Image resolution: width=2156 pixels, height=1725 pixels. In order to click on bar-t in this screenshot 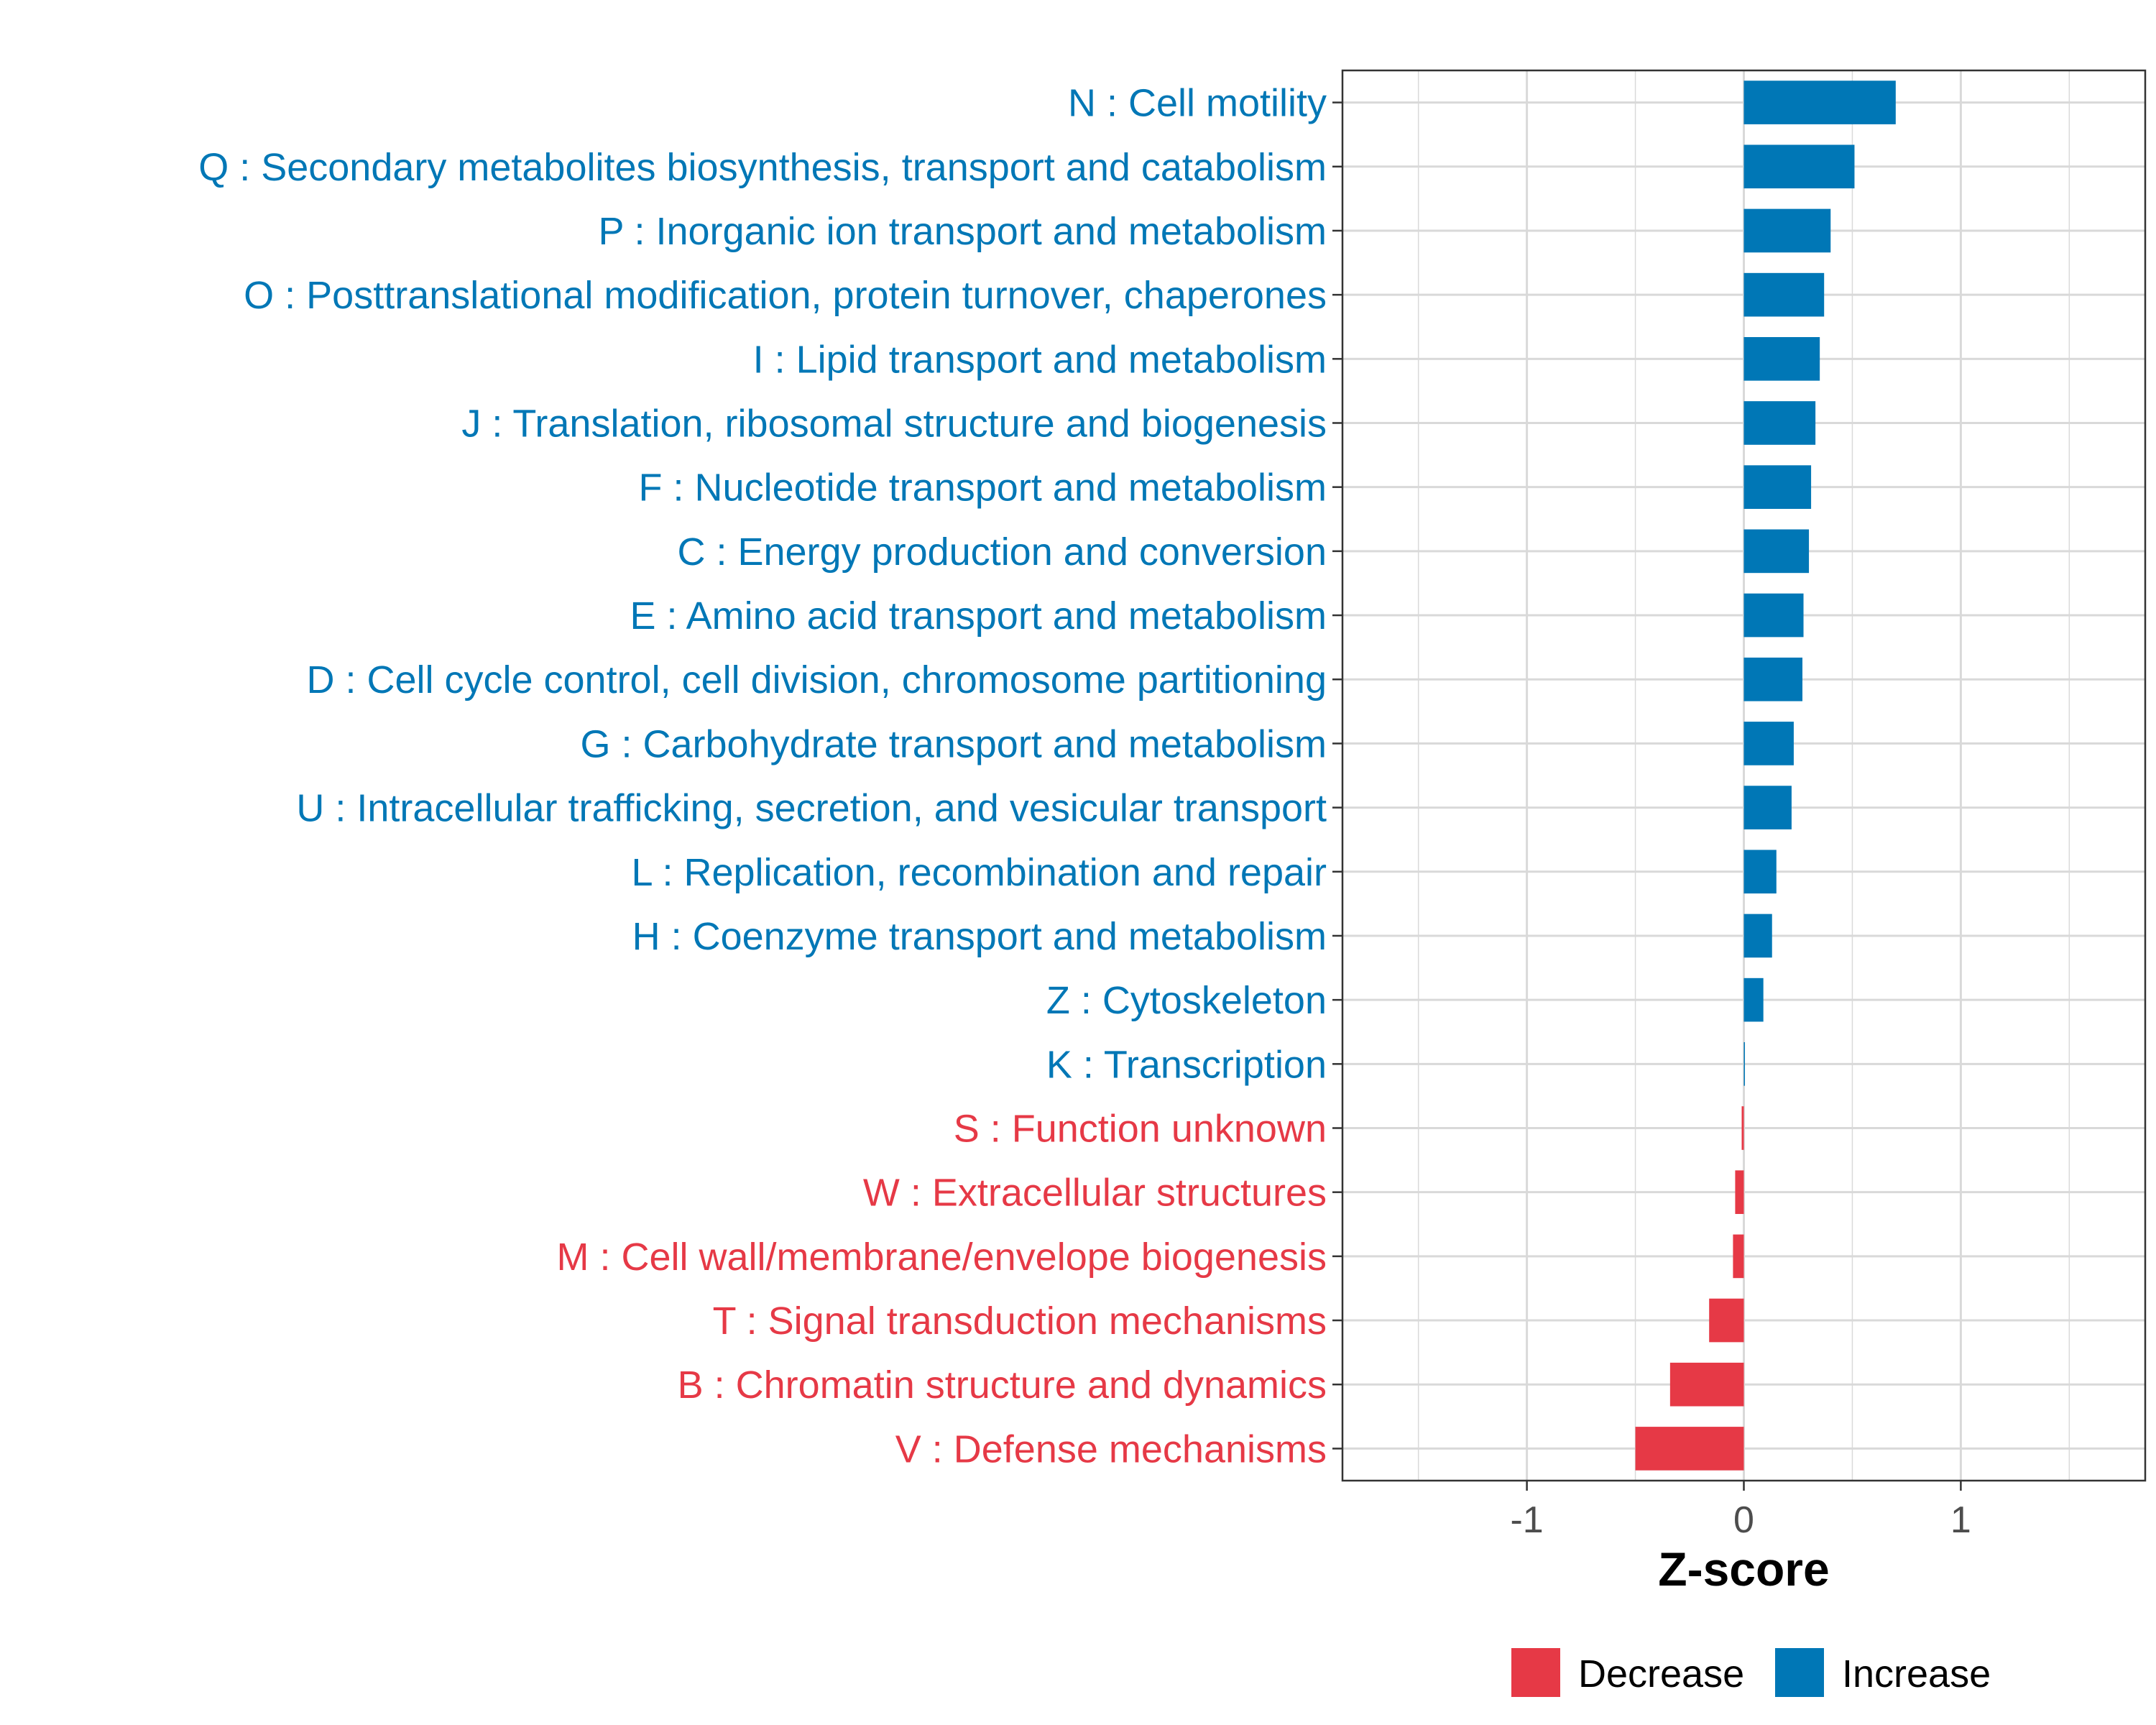, I will do `click(1726, 1320)`.